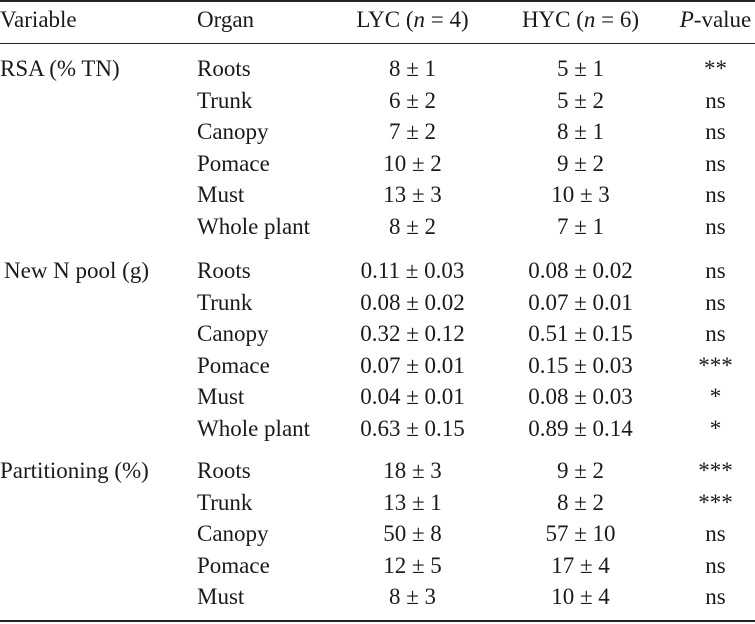 This screenshot has height=624, width=755. I want to click on lyc-cell: 0.04 ± 0.01, so click(412, 396).